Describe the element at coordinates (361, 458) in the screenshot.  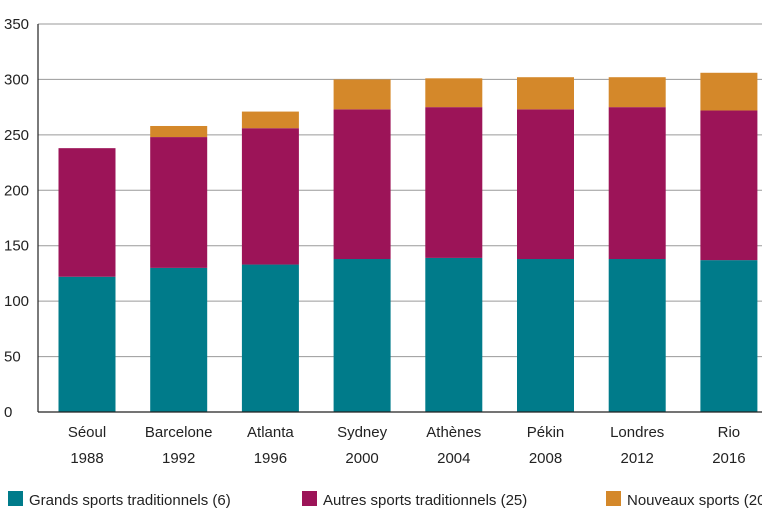
I see `category-year-label: 2000` at that location.